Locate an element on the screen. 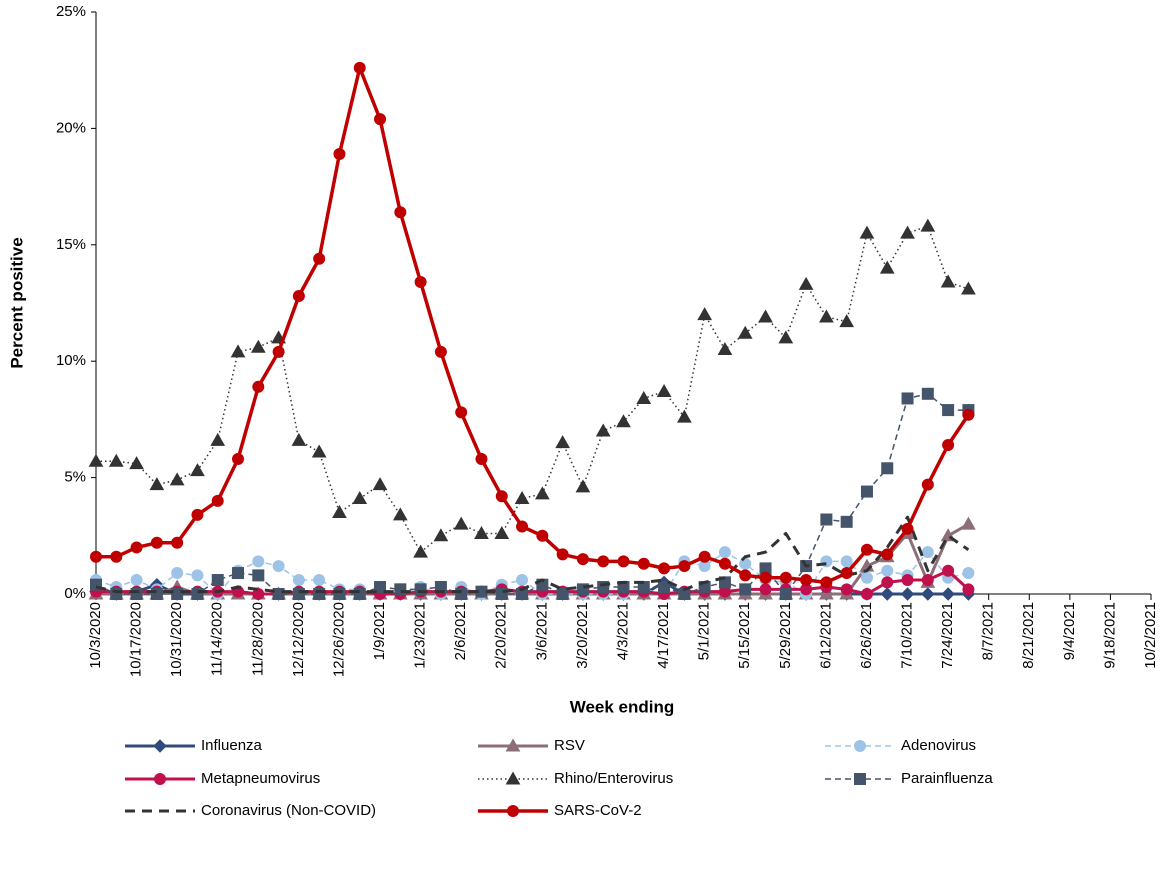 This screenshot has height=889, width=1163. x-tick-label: 9/18/2021 is located at coordinates (1109, 635).